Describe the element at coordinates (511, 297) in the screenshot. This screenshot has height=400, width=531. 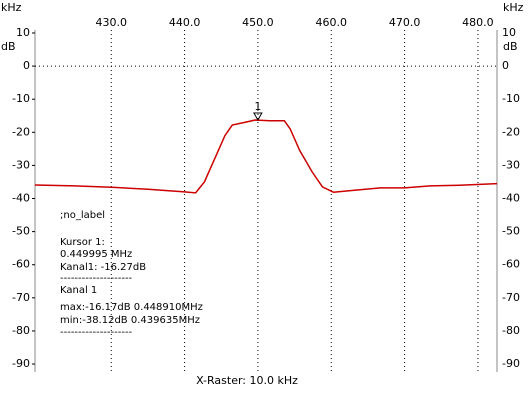
I see `y-tick-label-right: -70` at that location.